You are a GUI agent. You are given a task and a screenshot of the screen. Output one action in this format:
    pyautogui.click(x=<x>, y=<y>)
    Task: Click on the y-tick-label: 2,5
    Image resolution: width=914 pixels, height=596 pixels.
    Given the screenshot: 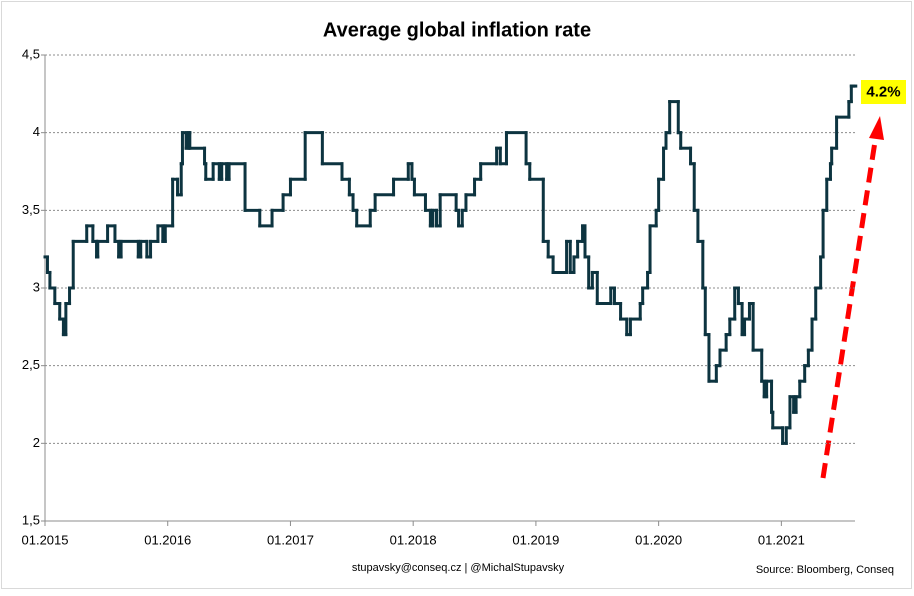 What is the action you would take?
    pyautogui.click(x=31, y=364)
    